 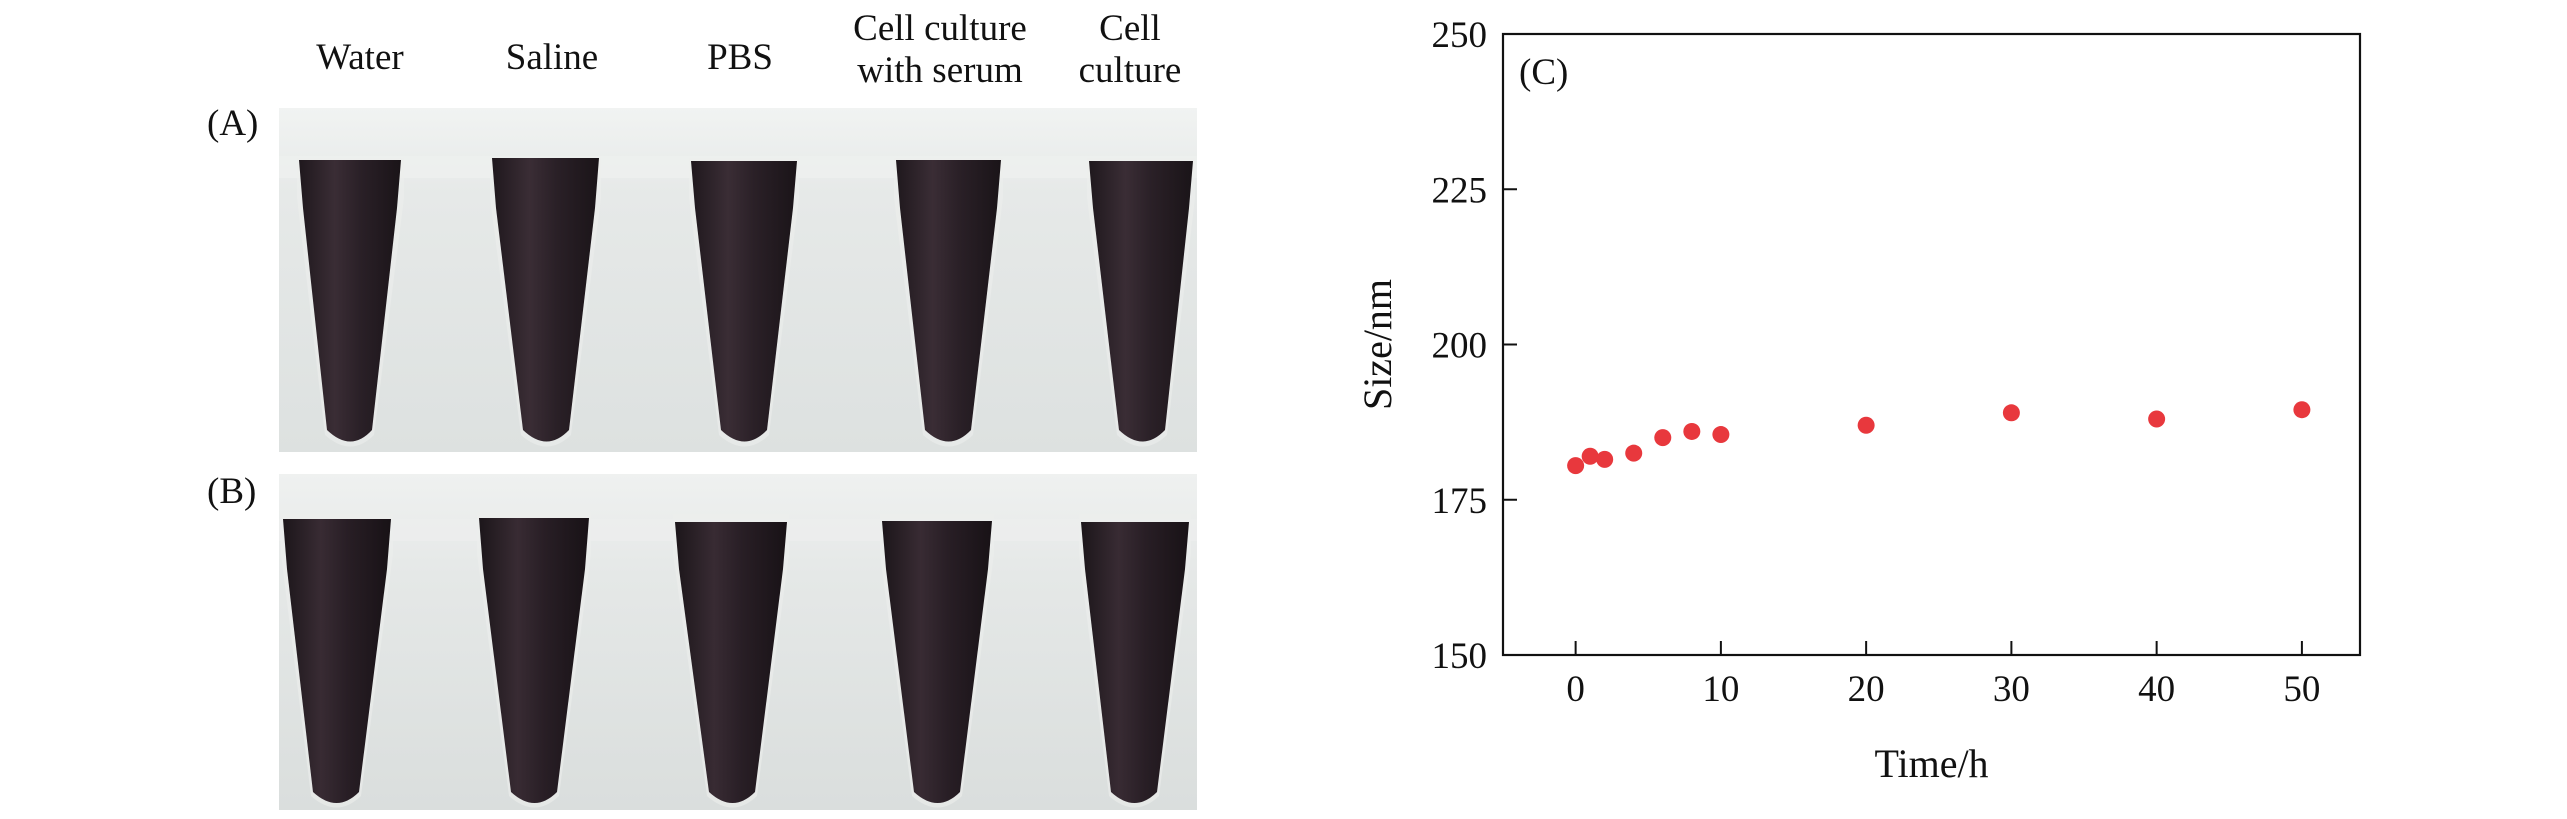 I want to click on photo-panel-b, so click(x=738, y=642).